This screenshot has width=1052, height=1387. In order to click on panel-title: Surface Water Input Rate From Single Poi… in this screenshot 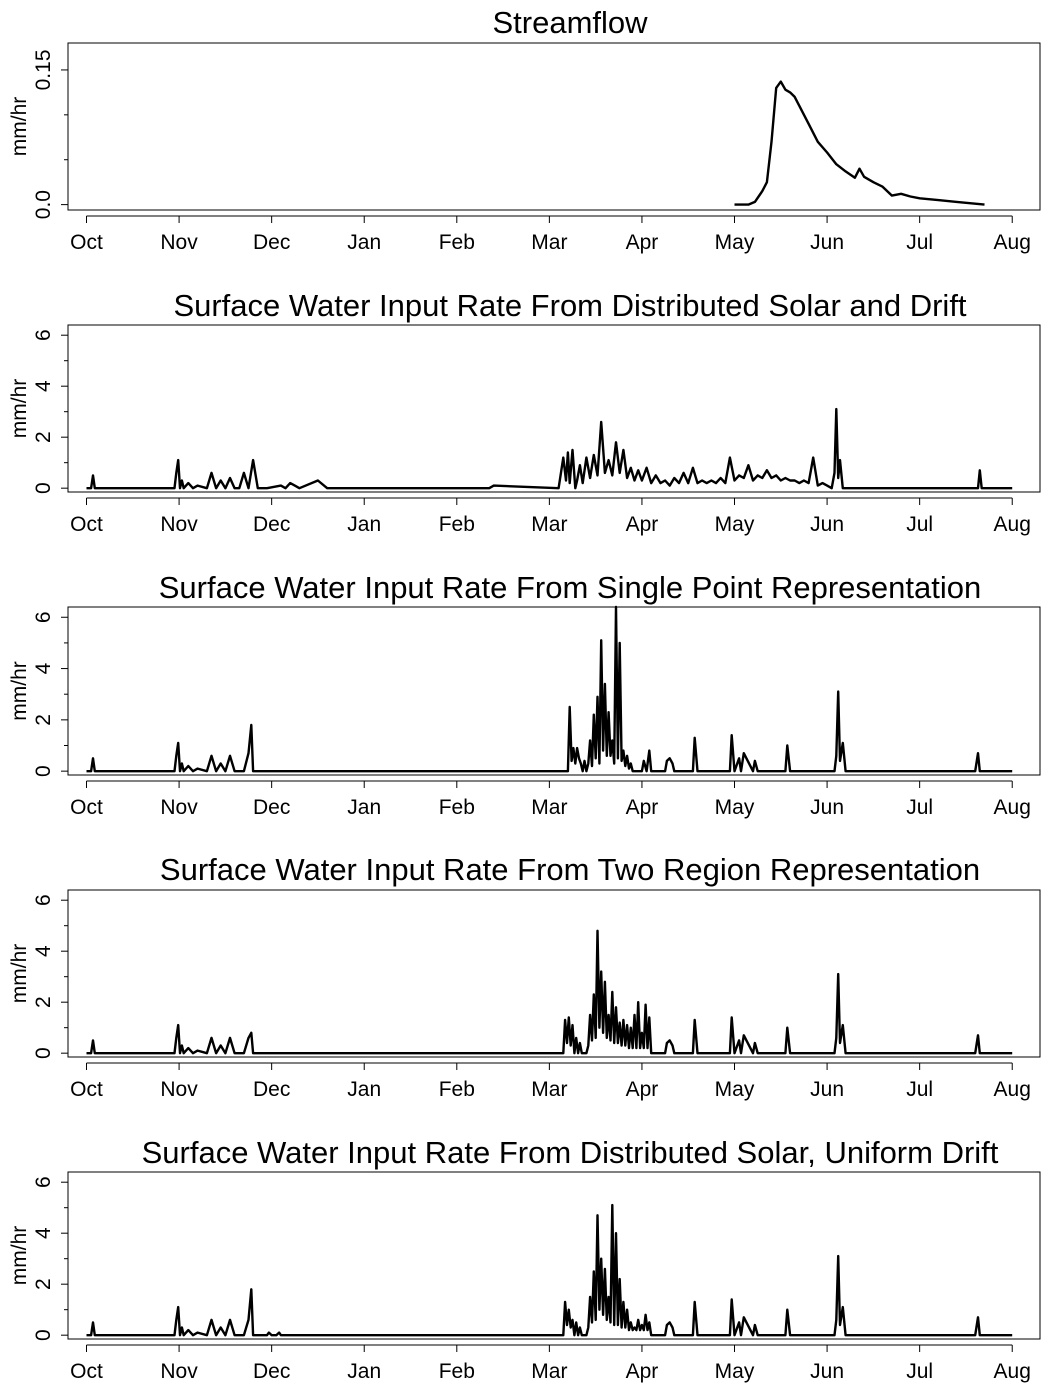, I will do `click(570, 587)`.